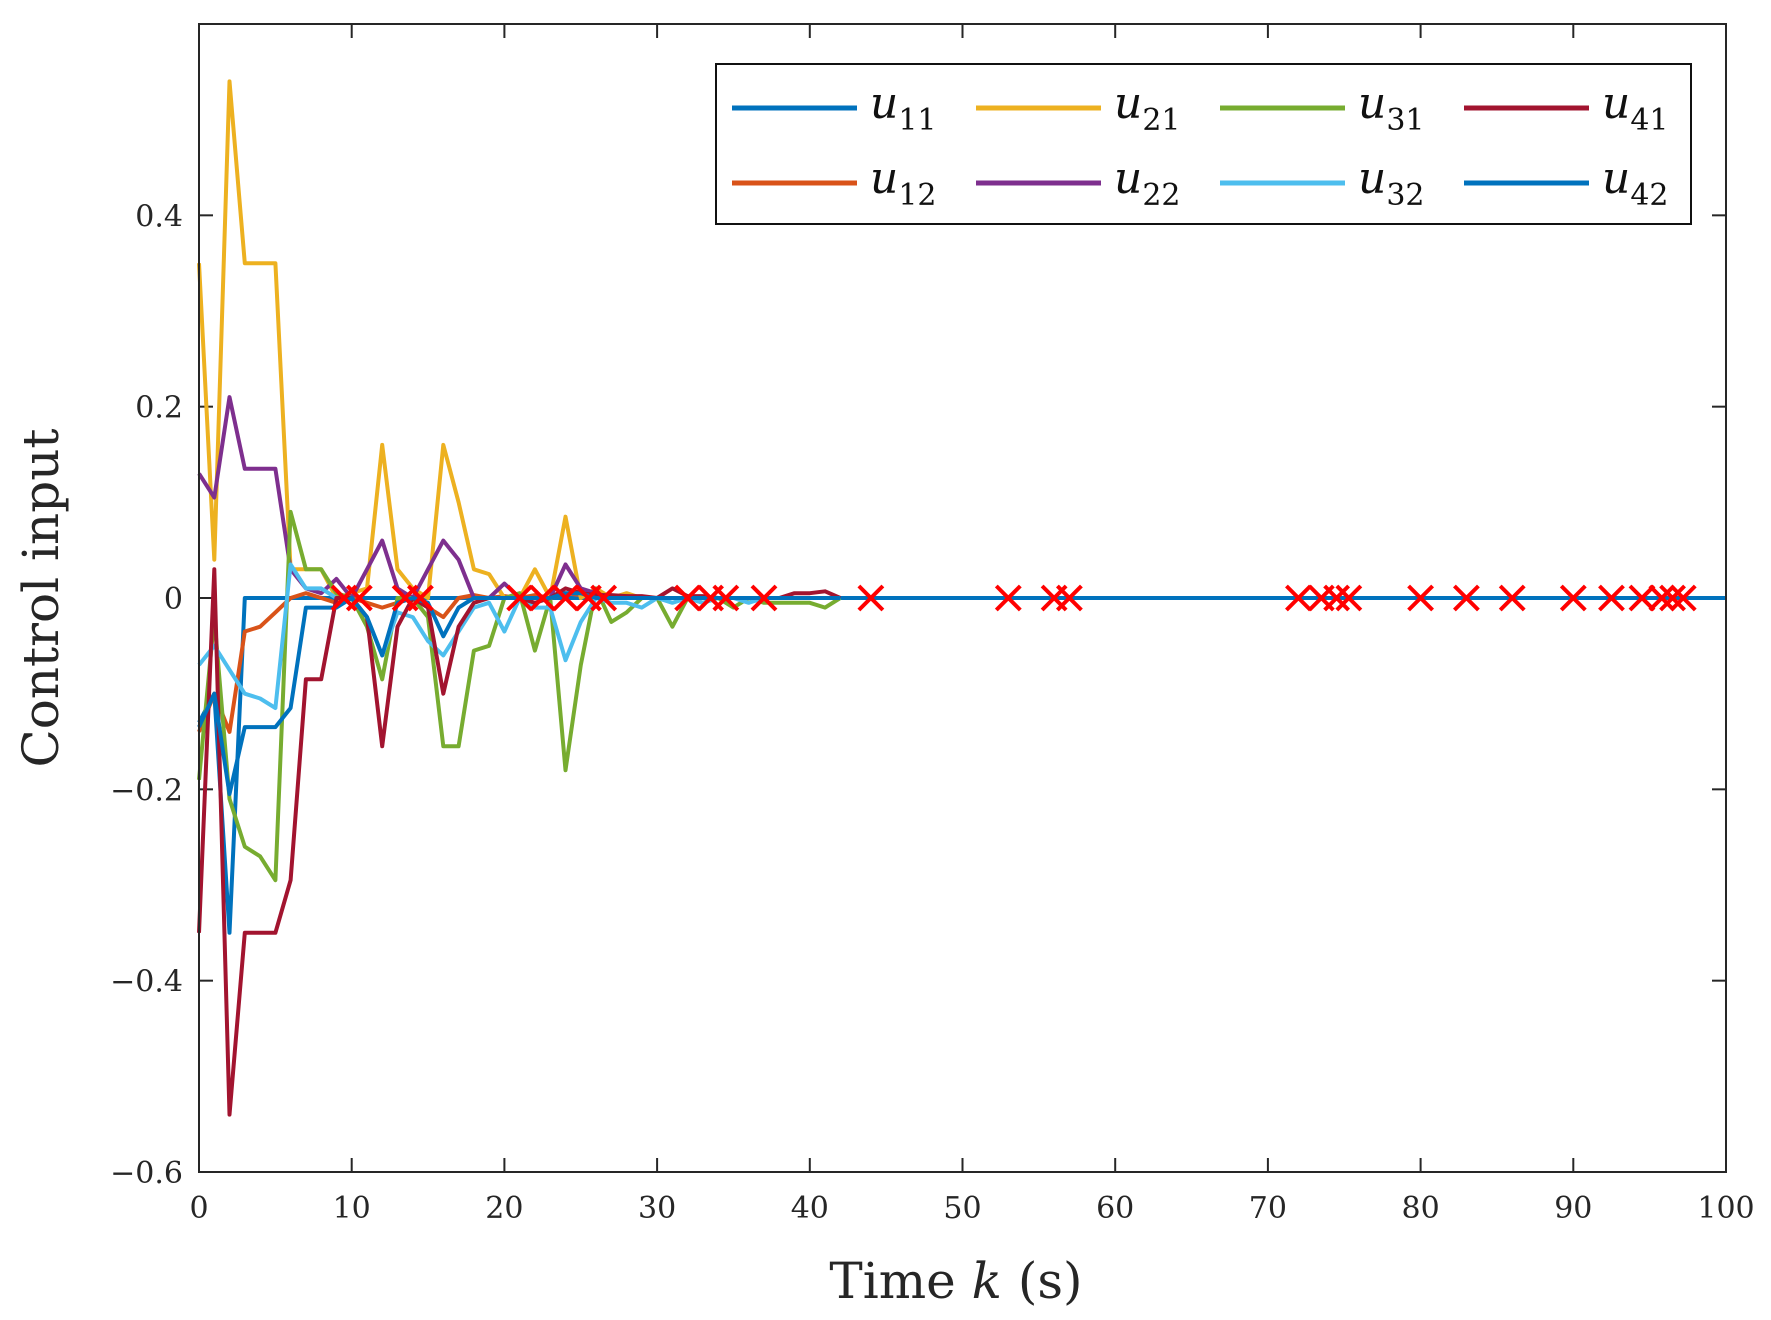 This screenshot has width=1771, height=1320. What do you see at coordinates (41, 597) in the screenshot?
I see `y-axis-title: Control input` at bounding box center [41, 597].